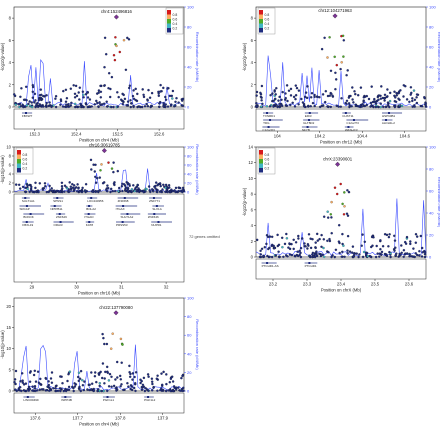  Describe the element at coordinates (117, 134) in the screenshot. I see `x-tick-label: 152.5` at that location.